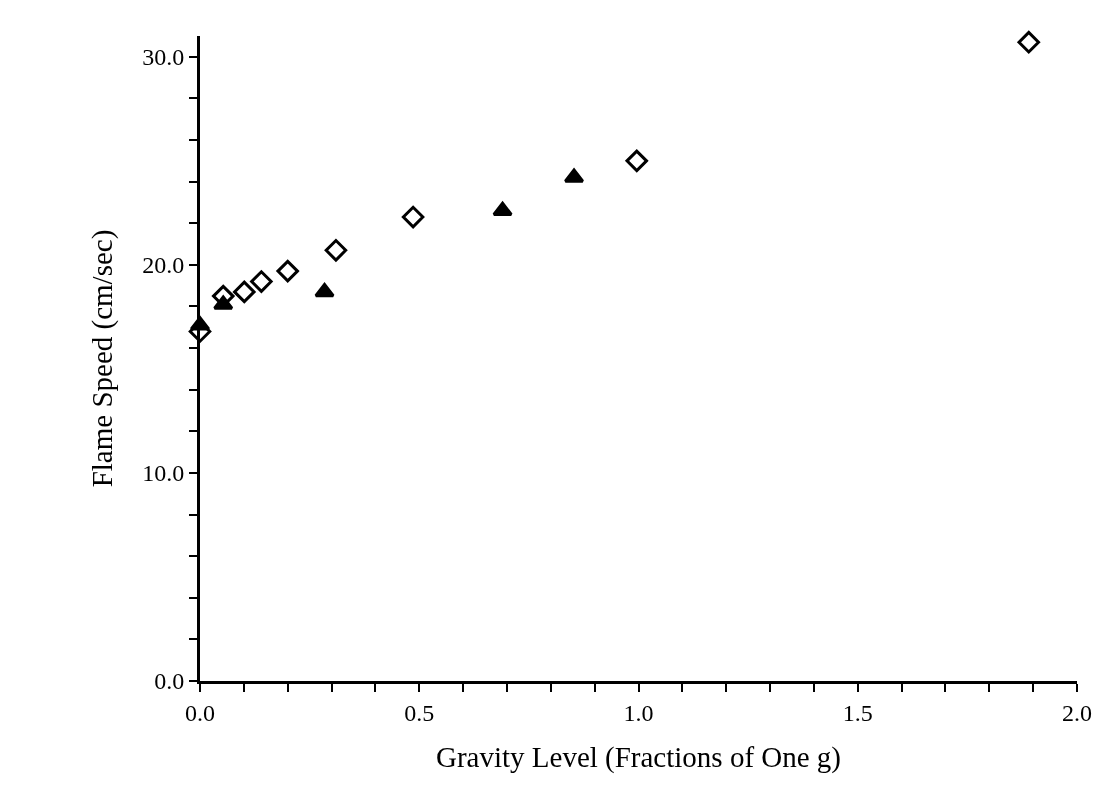 The height and width of the screenshot is (811, 1104). Describe the element at coordinates (1077, 712) in the screenshot. I see `x-tick-label: 2.0` at that location.